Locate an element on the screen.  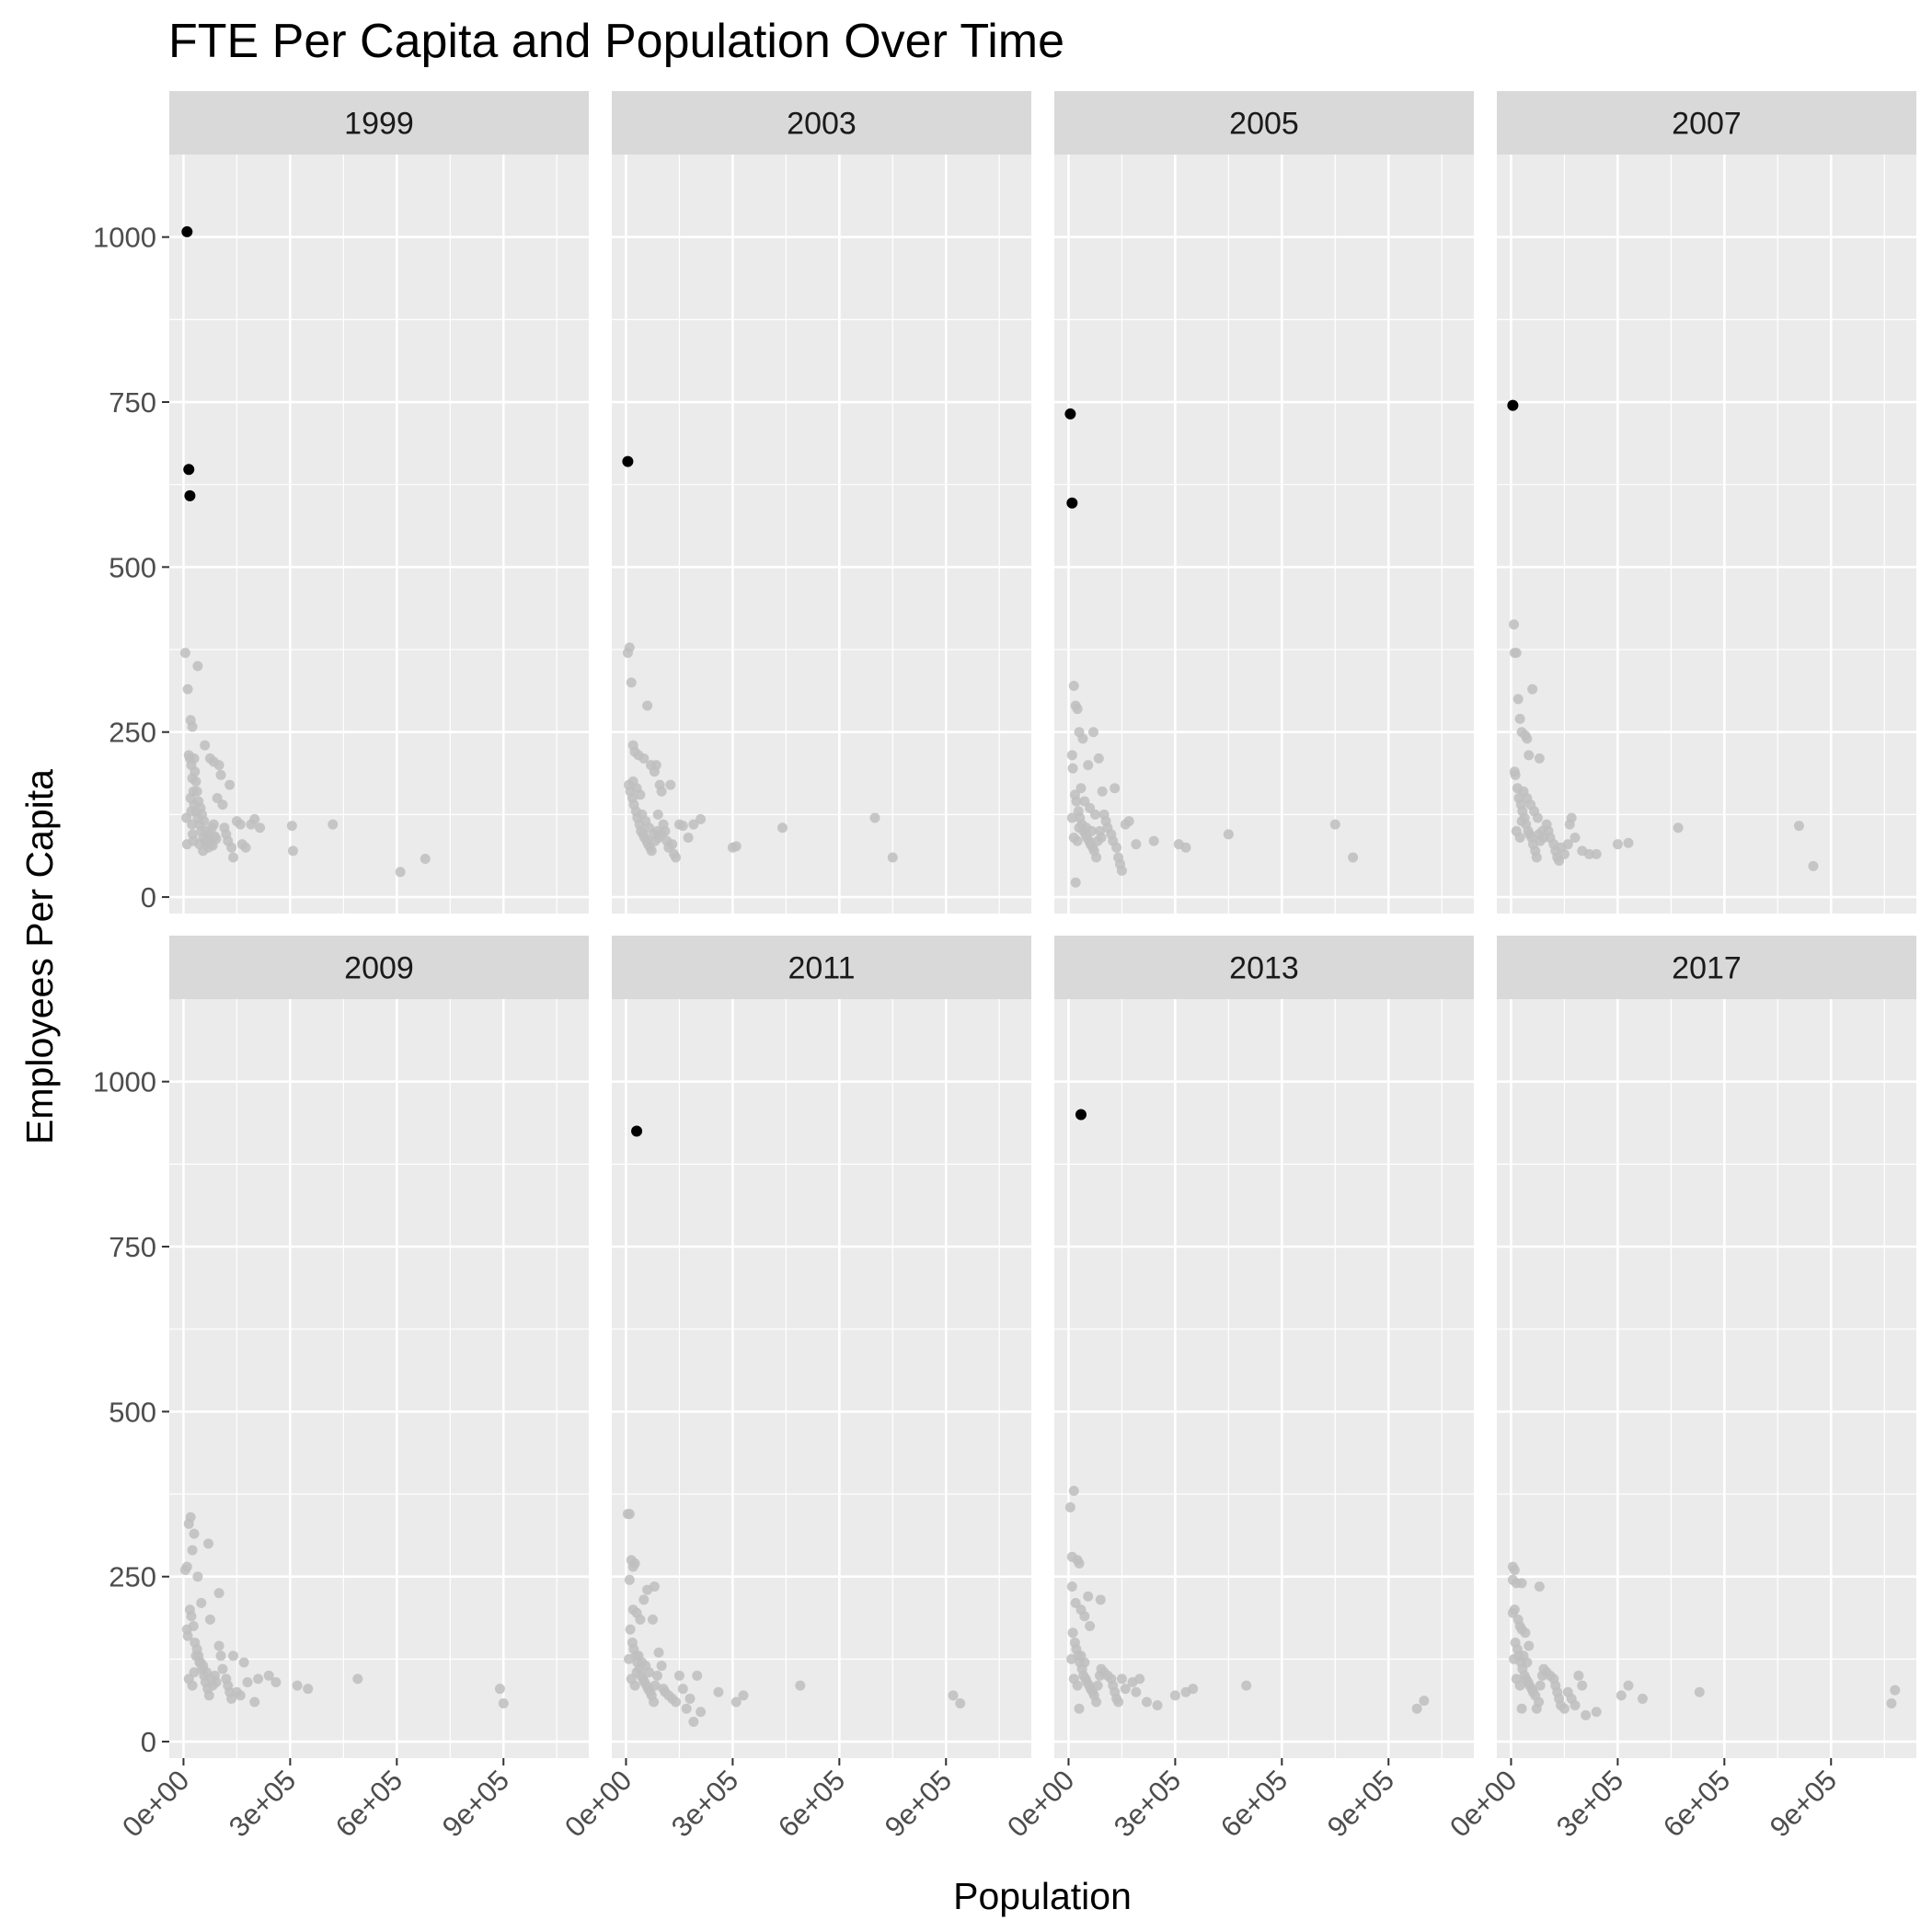
facet-strip-label: 1999 is located at coordinates (379, 124).